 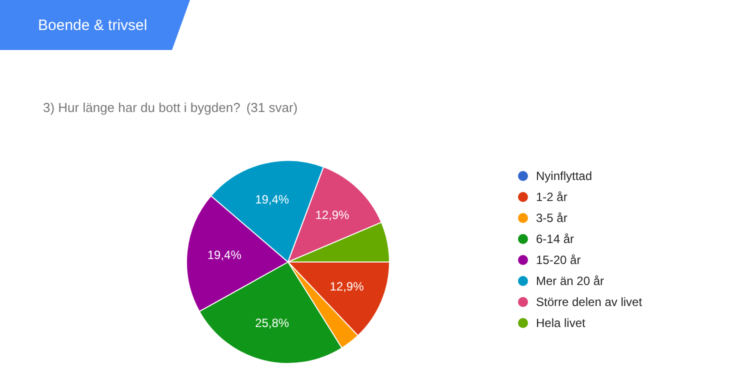 I want to click on legend-label: Nyinflyttad, so click(x=564, y=175).